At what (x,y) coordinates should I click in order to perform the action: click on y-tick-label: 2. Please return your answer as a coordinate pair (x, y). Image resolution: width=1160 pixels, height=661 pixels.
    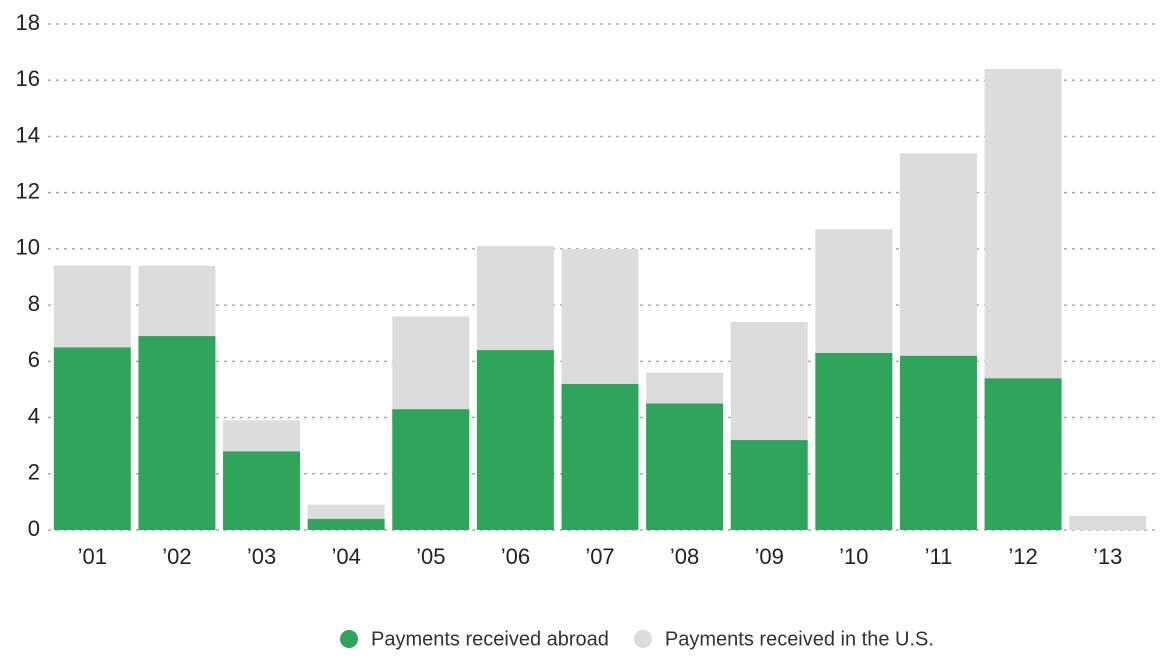
    Looking at the image, I should click on (34, 472).